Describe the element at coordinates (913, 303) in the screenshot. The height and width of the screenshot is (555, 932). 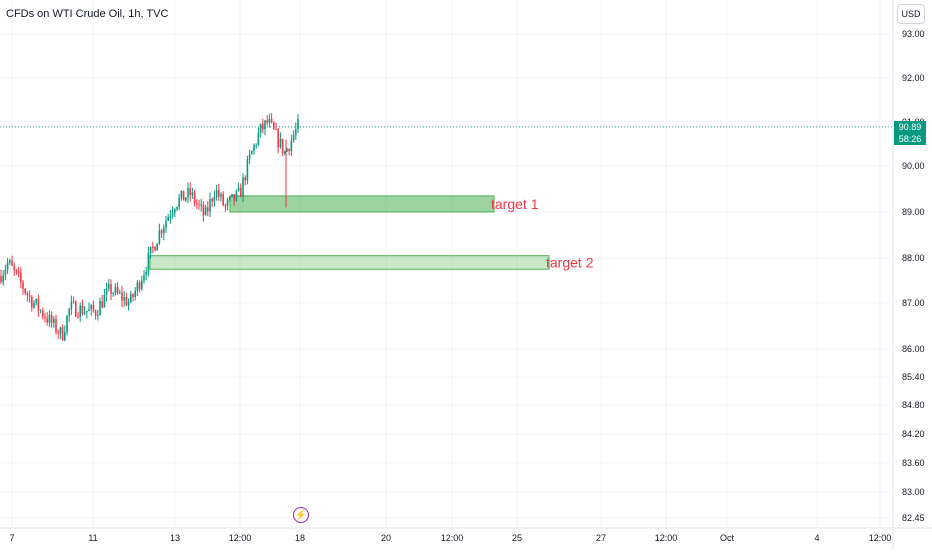
I see `price-tick-label: 87.00` at that location.